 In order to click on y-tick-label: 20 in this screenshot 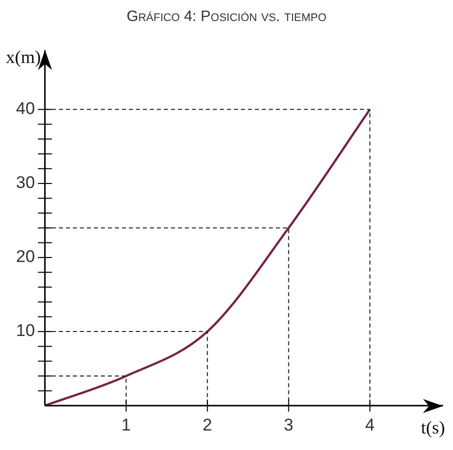, I will do `click(25, 256)`.